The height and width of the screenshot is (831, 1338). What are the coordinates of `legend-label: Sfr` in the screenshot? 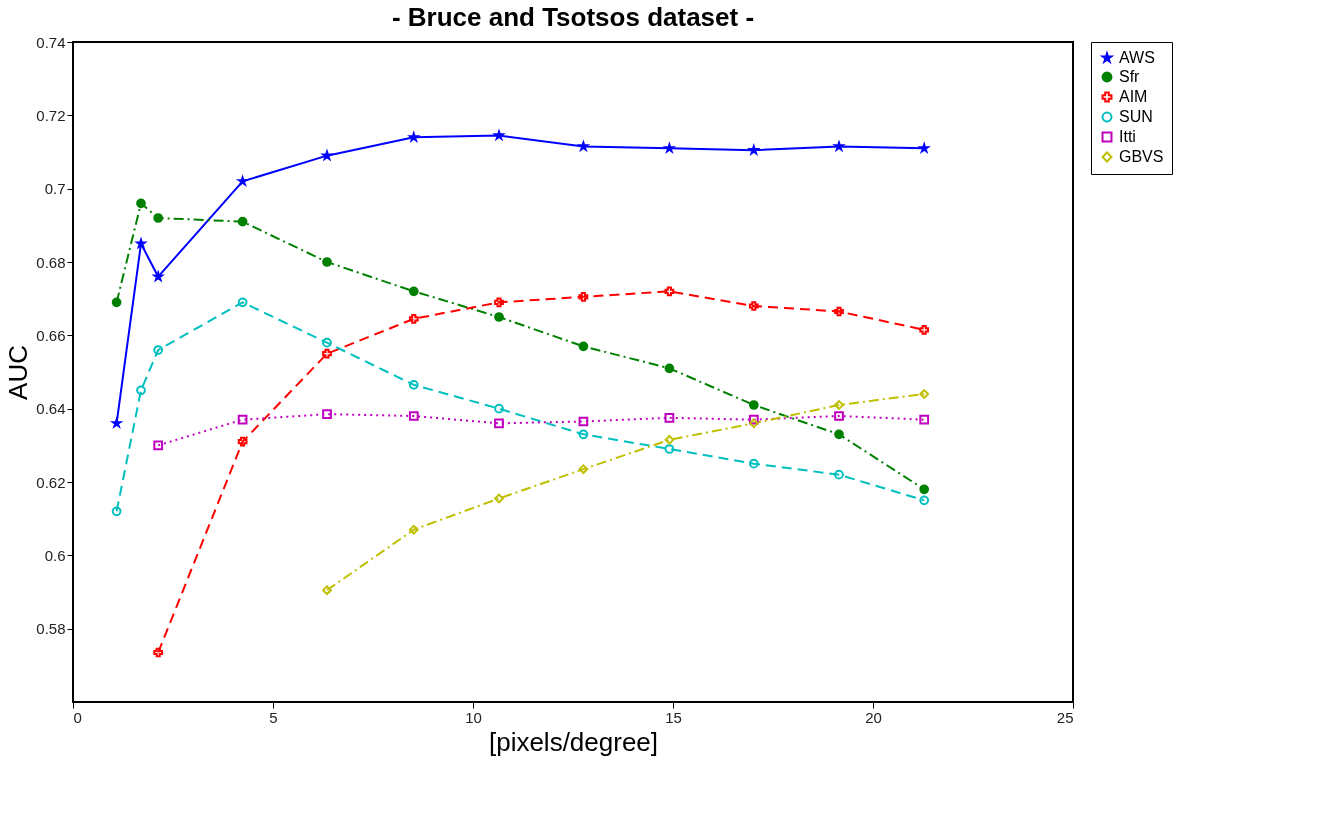 It's located at (1130, 76).